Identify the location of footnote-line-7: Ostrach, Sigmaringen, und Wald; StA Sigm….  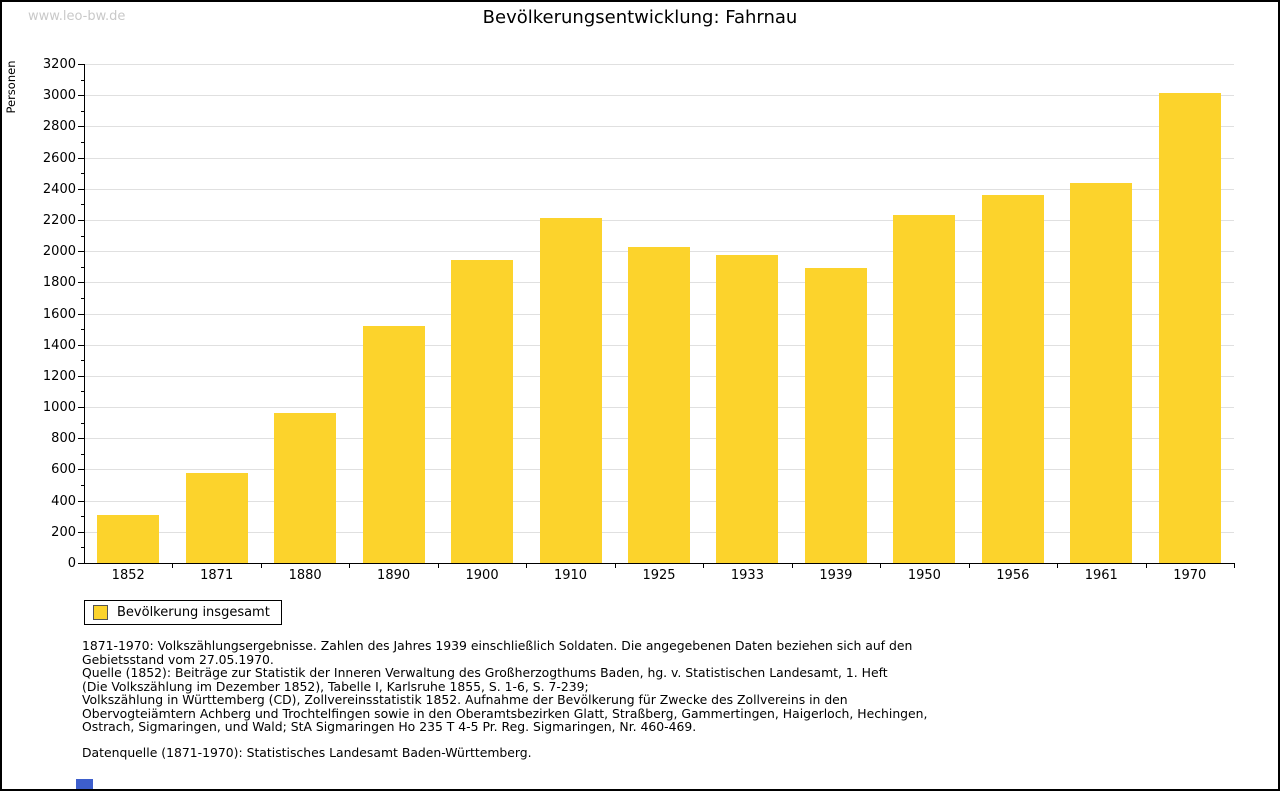
(389, 726).